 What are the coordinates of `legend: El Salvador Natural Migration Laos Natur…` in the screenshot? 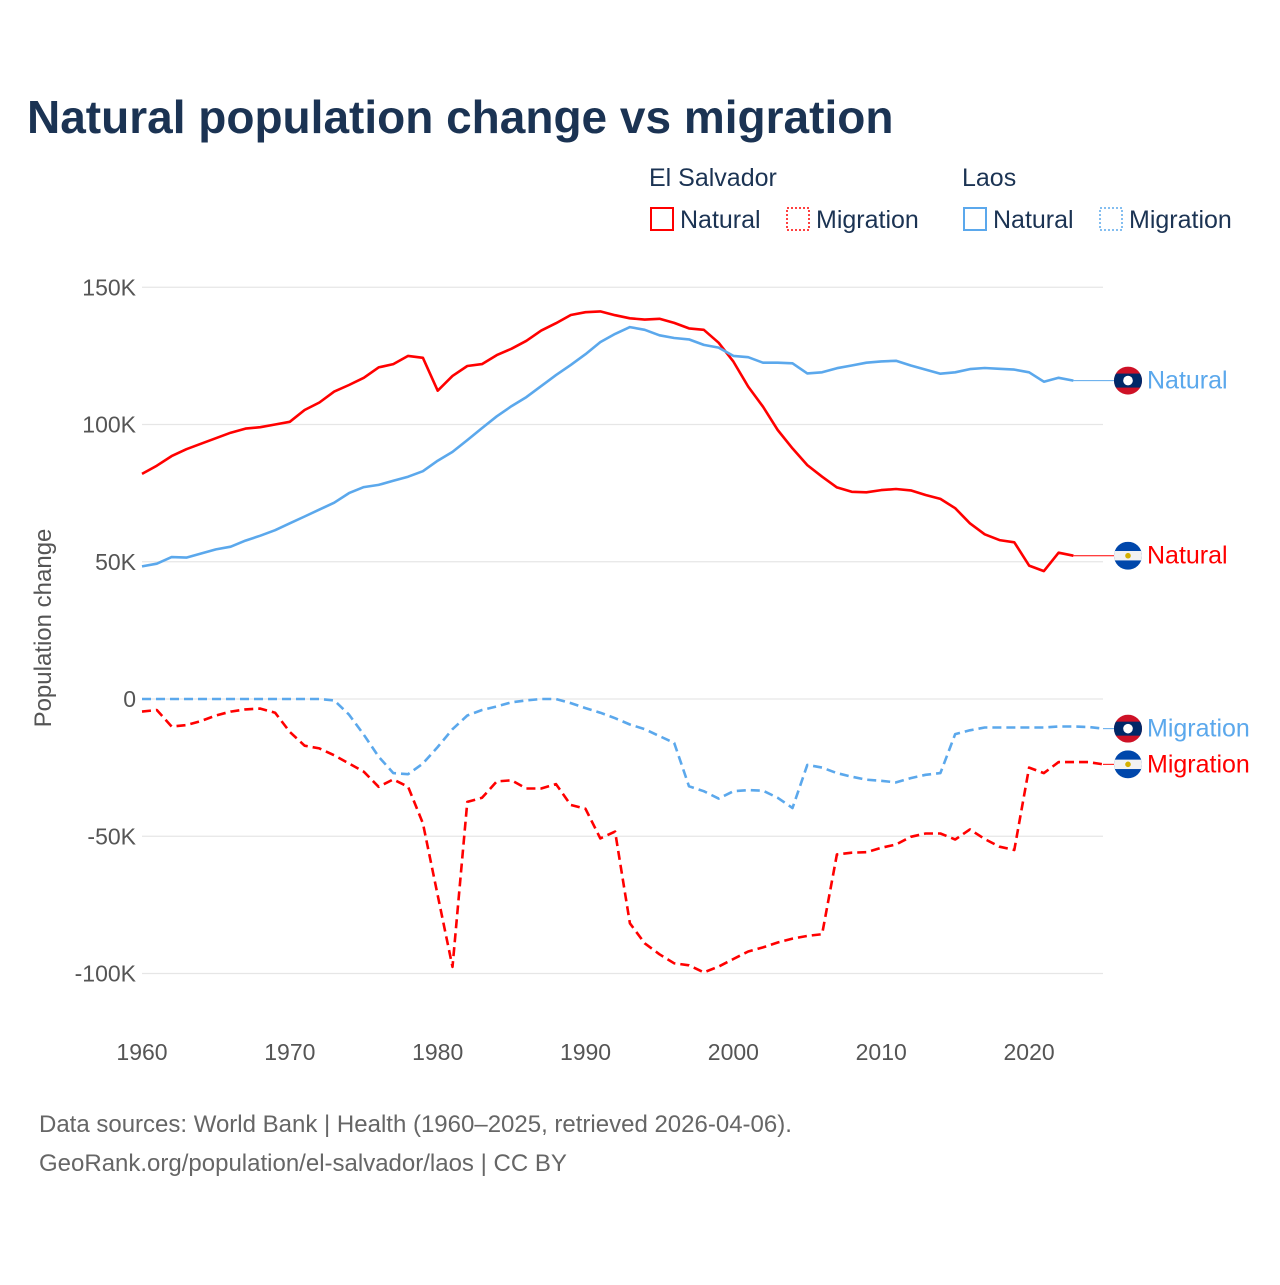 It's located at (940, 199).